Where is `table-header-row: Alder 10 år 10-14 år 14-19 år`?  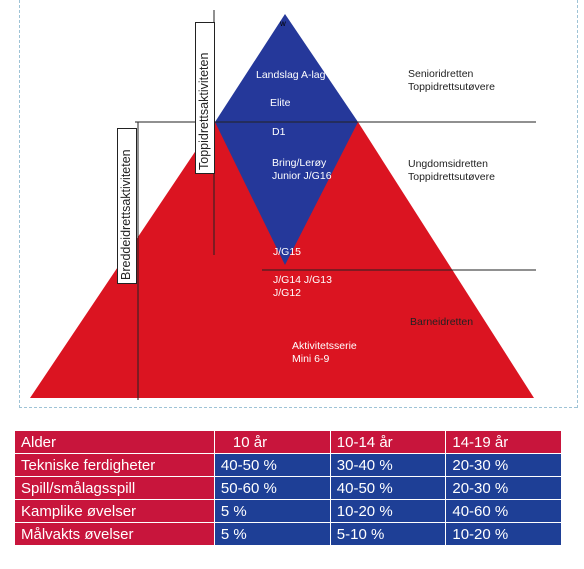
table-header-row: Alder 10 år 10-14 år 14-19 år is located at coordinates (288, 442).